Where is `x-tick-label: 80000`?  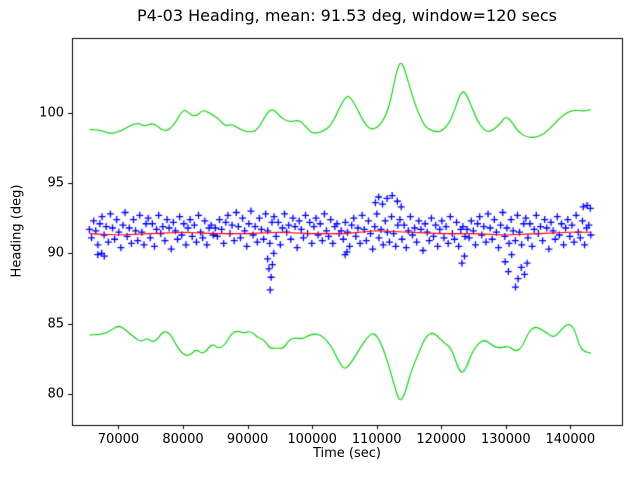
x-tick-label: 80000 is located at coordinates (183, 439).